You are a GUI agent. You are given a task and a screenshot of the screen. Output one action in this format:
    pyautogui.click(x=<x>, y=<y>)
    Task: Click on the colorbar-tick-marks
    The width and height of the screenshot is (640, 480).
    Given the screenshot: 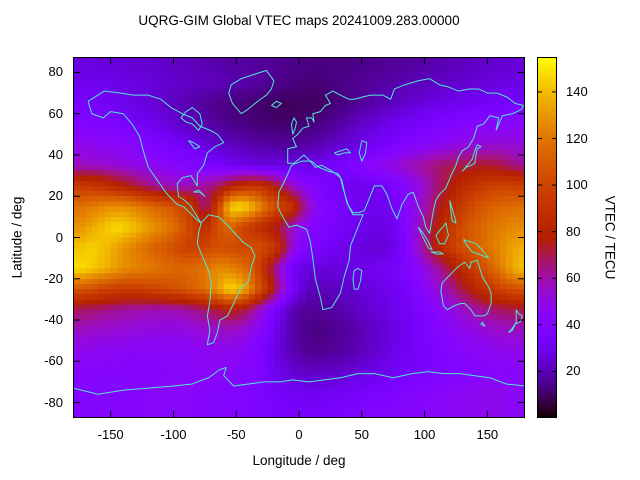 What is the action you would take?
    pyautogui.click(x=547, y=231)
    